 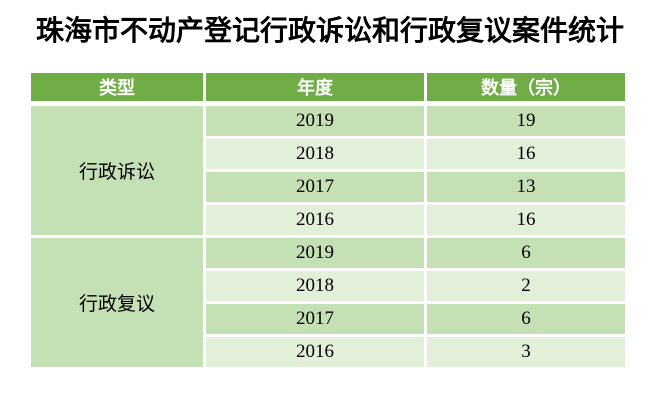 I want to click on cell-count: 13, so click(x=526, y=187).